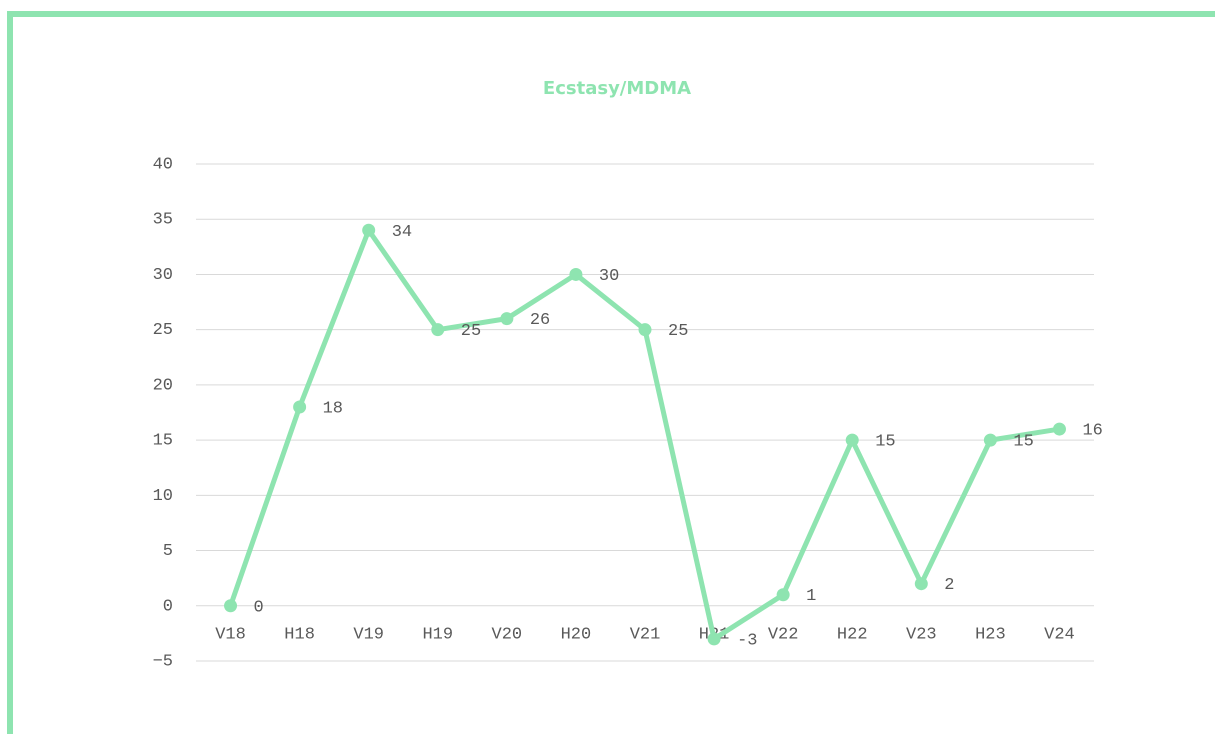 The width and height of the screenshot is (1215, 734). Describe the element at coordinates (507, 634) in the screenshot. I see `x-tick-label: V20` at that location.